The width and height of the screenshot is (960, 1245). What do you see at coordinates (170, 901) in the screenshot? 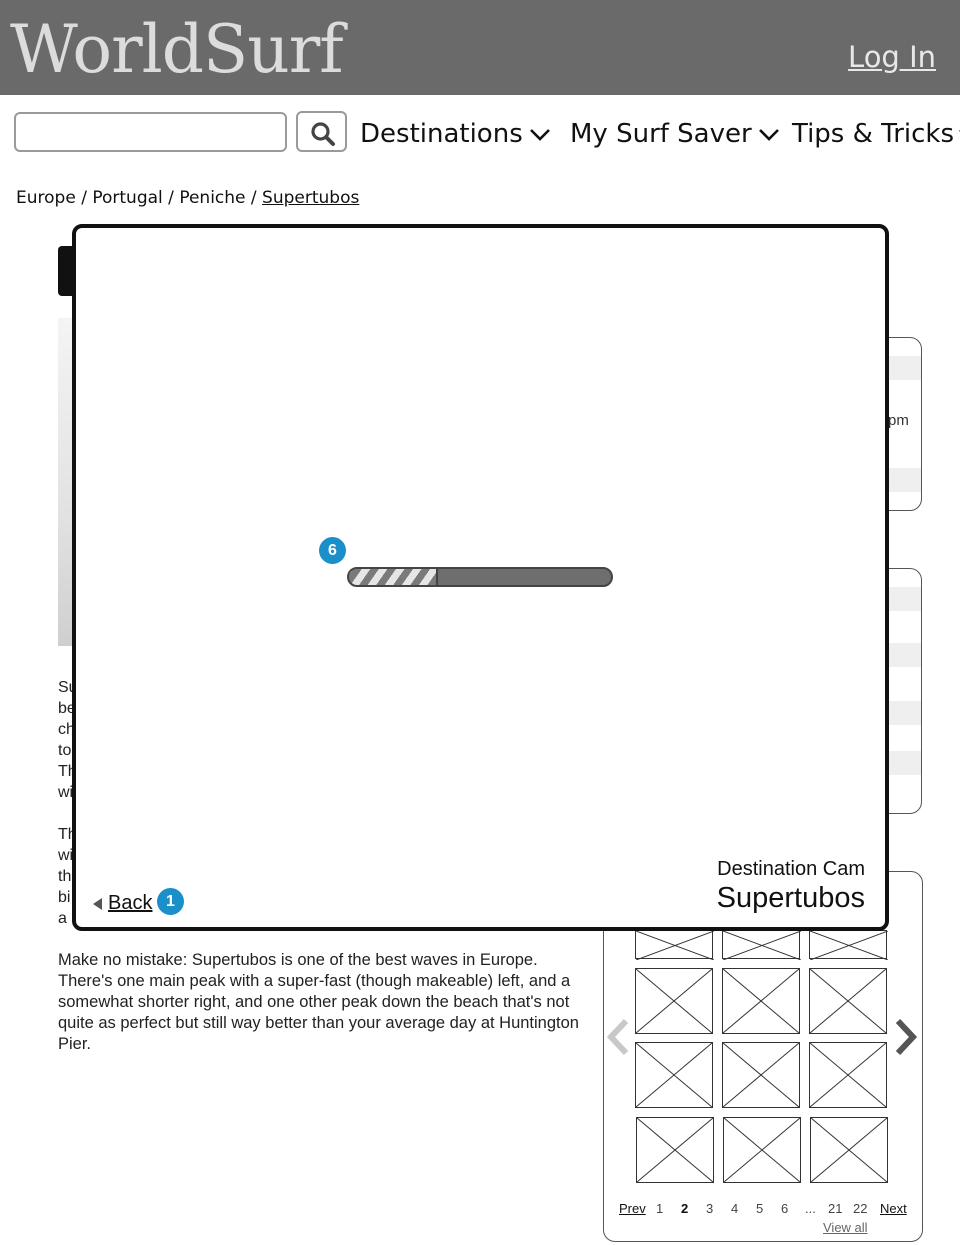
I see `annotation-badge: 1` at bounding box center [170, 901].